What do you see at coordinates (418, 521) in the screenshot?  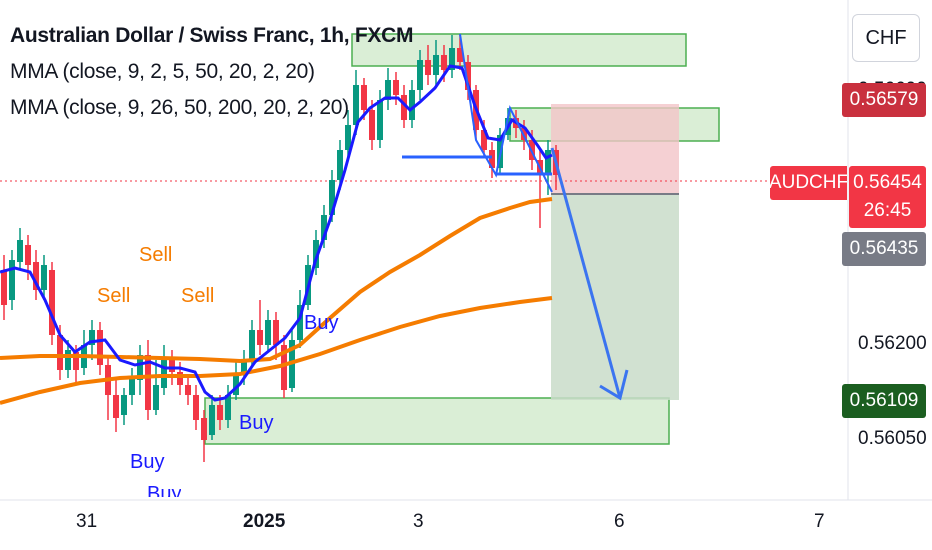 I see `time-tick-3: 3` at bounding box center [418, 521].